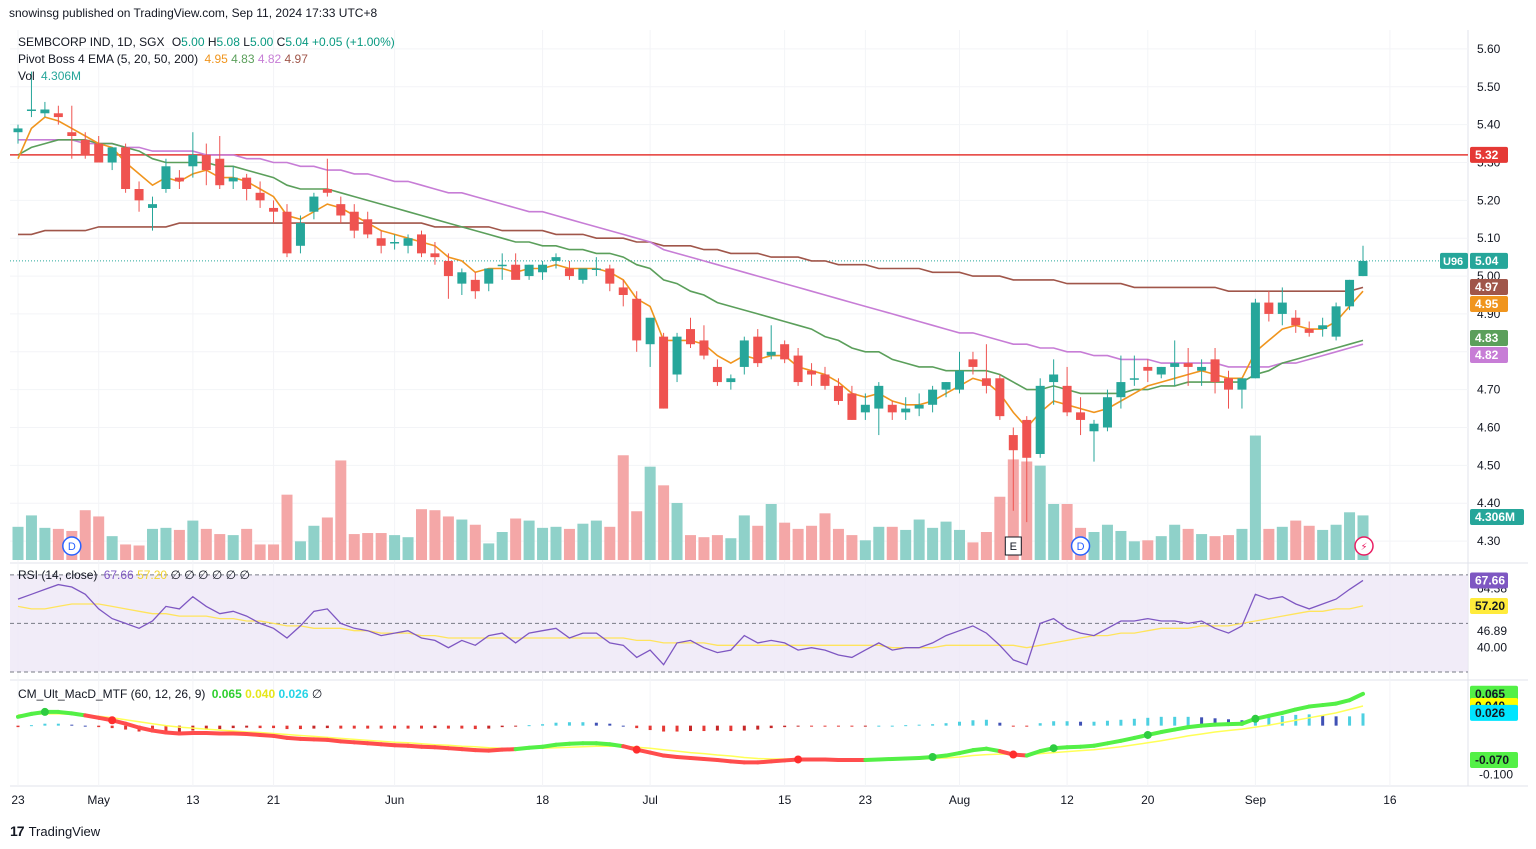  What do you see at coordinates (1080, 546) in the screenshot?
I see `dividend-marker` at bounding box center [1080, 546].